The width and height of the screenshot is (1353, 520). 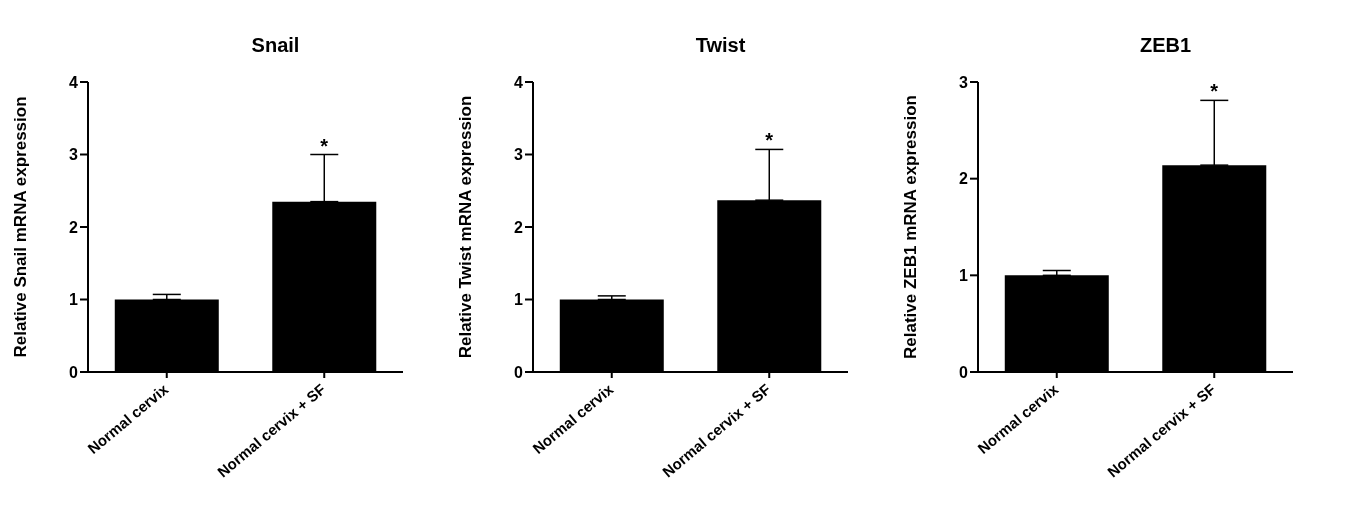 What do you see at coordinates (275, 45) in the screenshot?
I see `chart-title: Snail` at bounding box center [275, 45].